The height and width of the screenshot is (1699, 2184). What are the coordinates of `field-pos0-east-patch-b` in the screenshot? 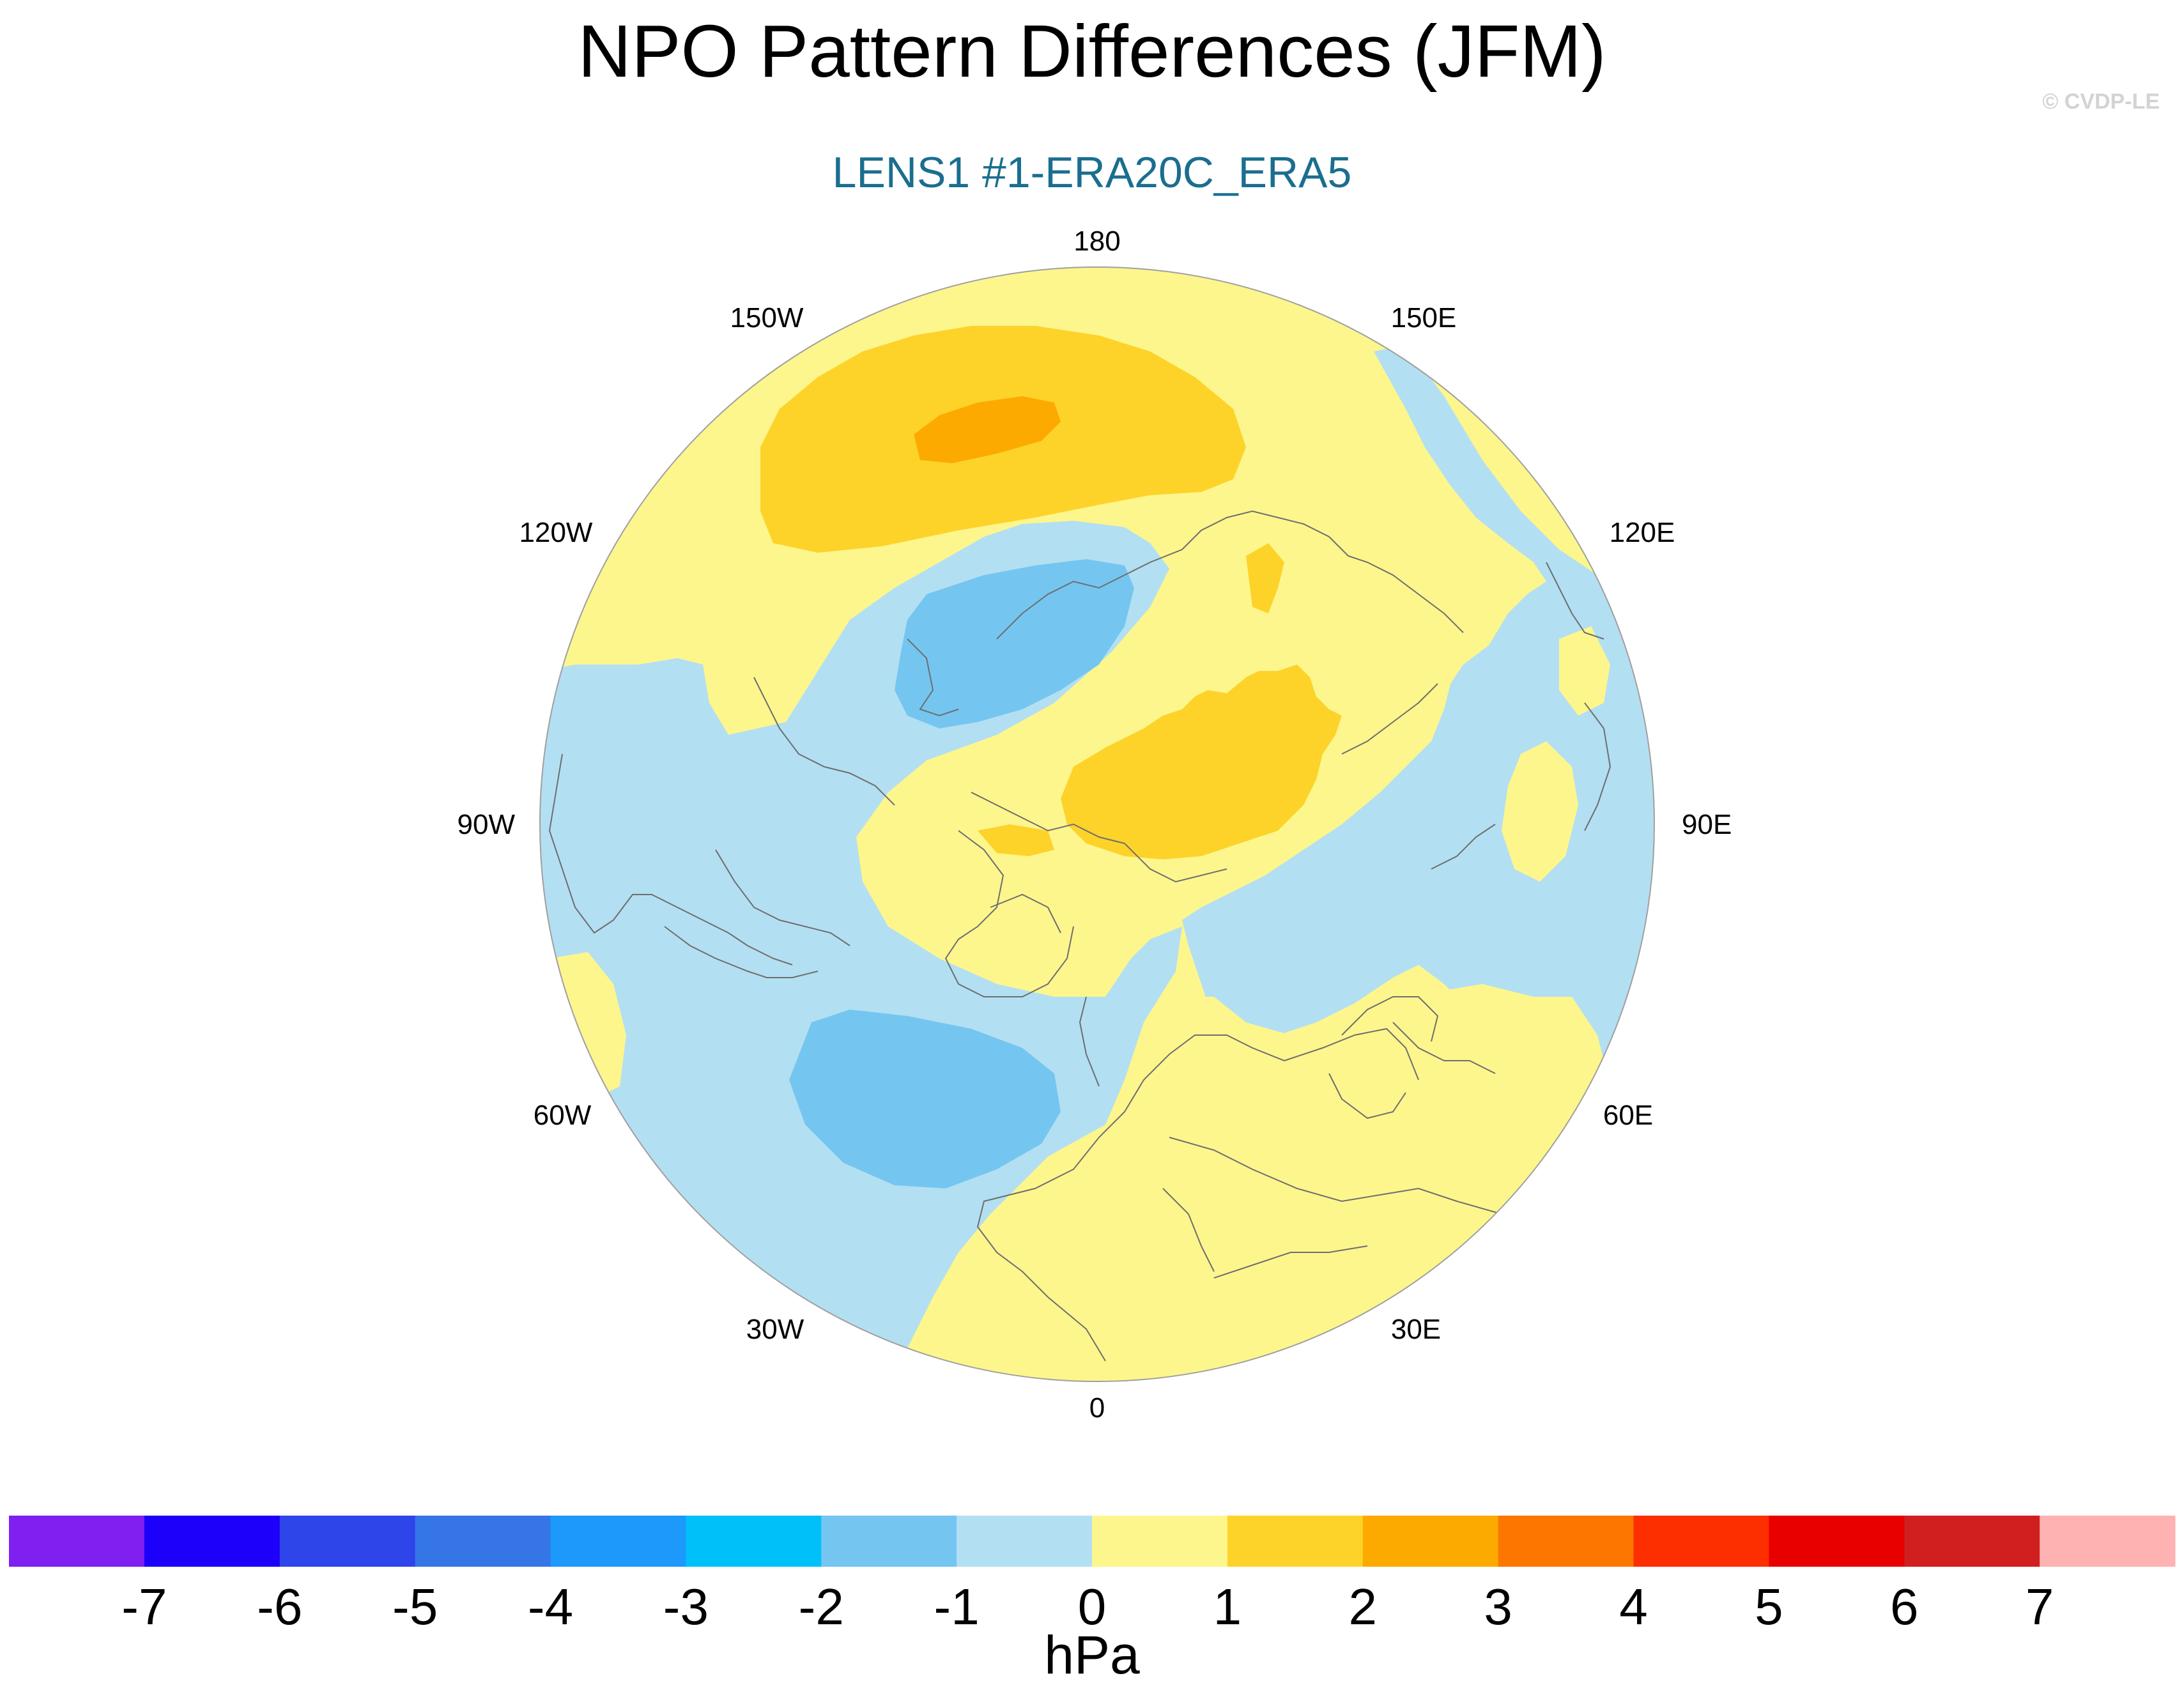 It's located at (1584, 671).